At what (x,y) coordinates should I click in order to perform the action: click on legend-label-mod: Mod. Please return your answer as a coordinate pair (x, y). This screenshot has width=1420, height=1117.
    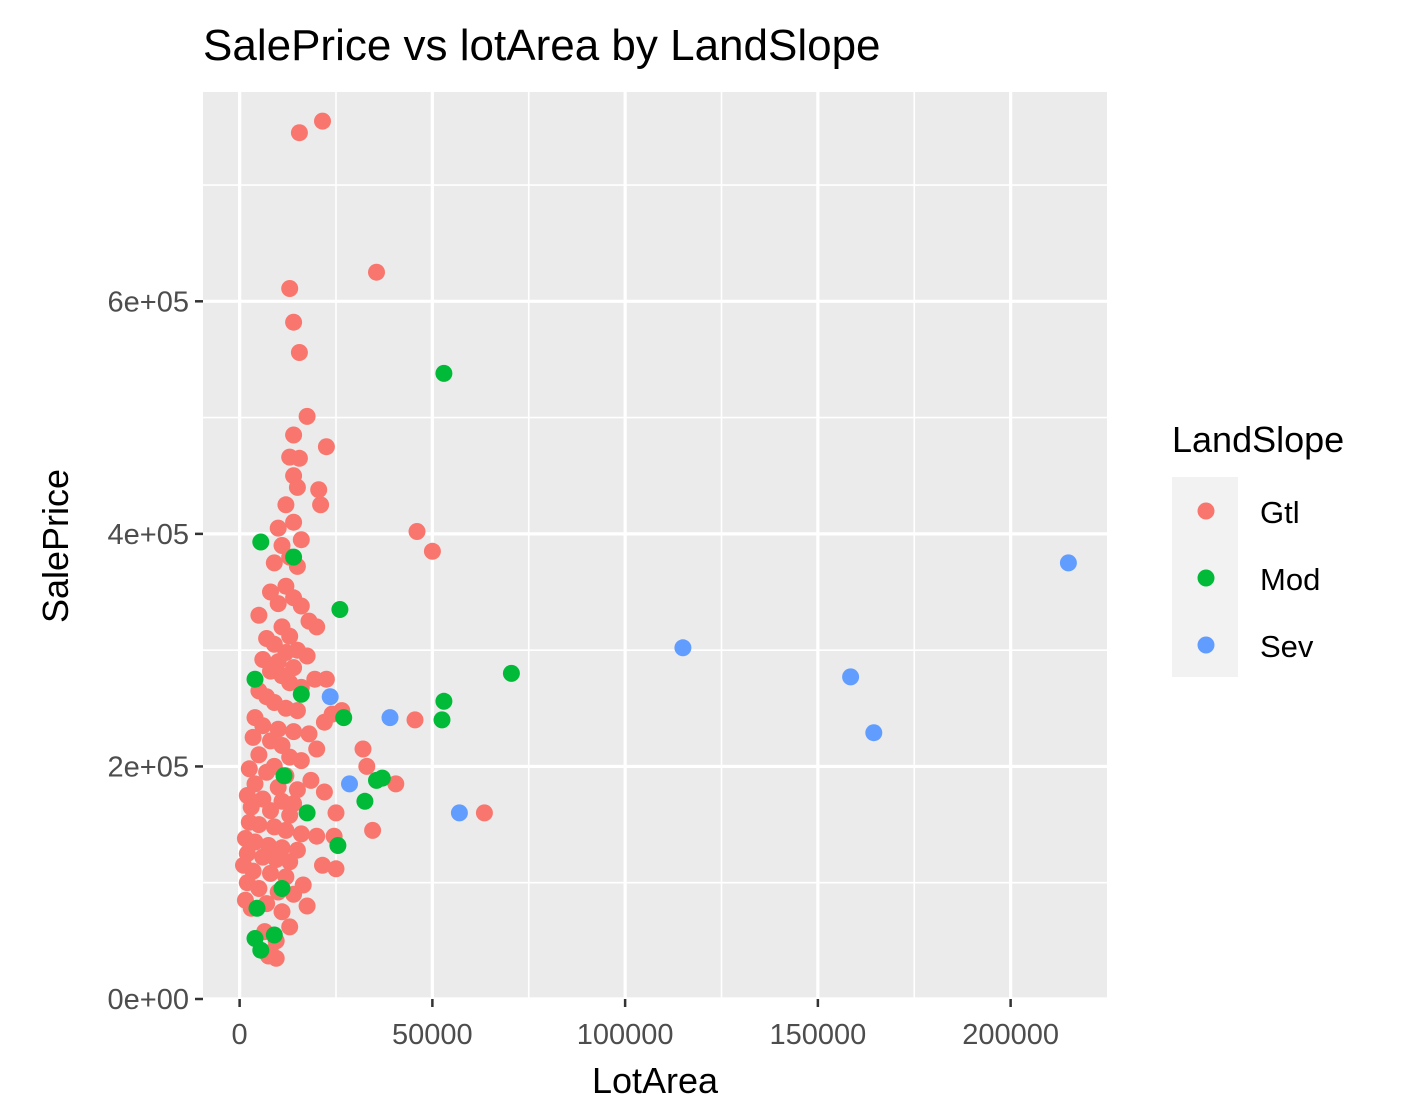
    Looking at the image, I should click on (1290, 579).